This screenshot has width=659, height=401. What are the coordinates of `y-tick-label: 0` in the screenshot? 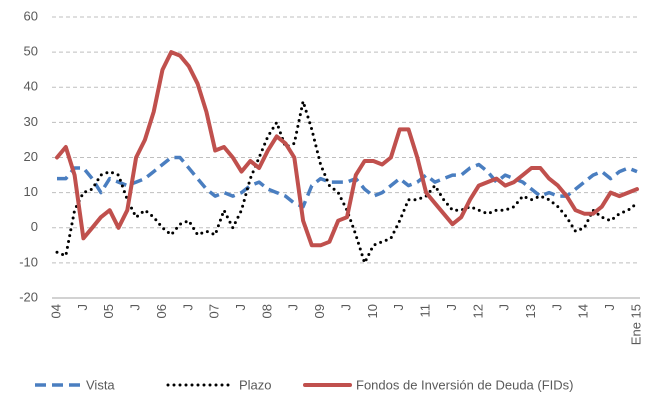 It's located at (34, 226).